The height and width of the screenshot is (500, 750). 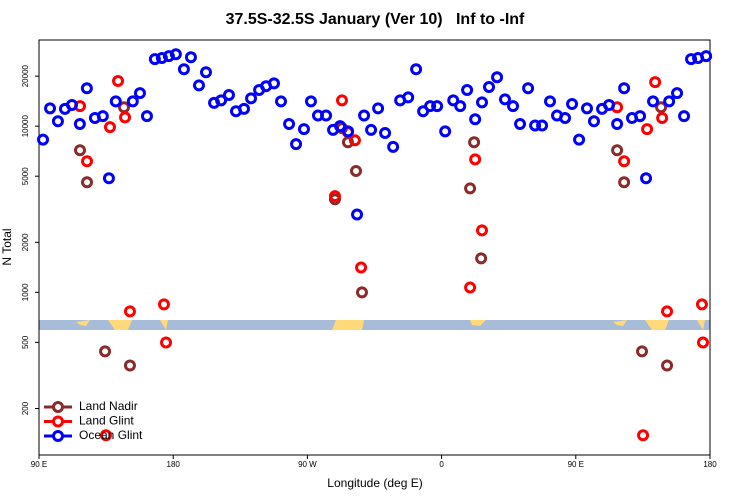 I want to click on chart-title: 37.5S-32.5S January (Ver 10) Inf to -Inf, so click(x=375, y=19).